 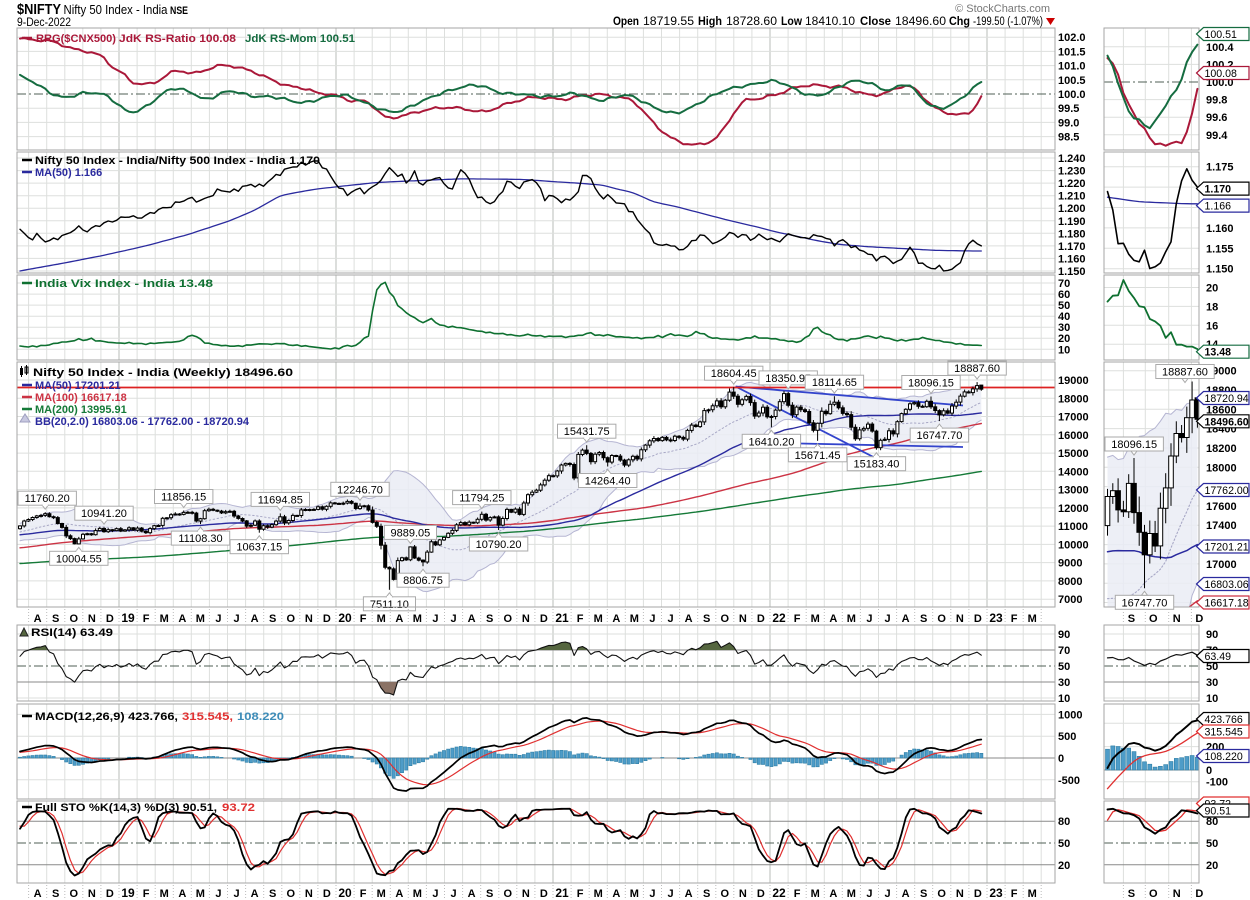 What do you see at coordinates (1218, 353) in the screenshot?
I see `svg-text: 13.48` at bounding box center [1218, 353].